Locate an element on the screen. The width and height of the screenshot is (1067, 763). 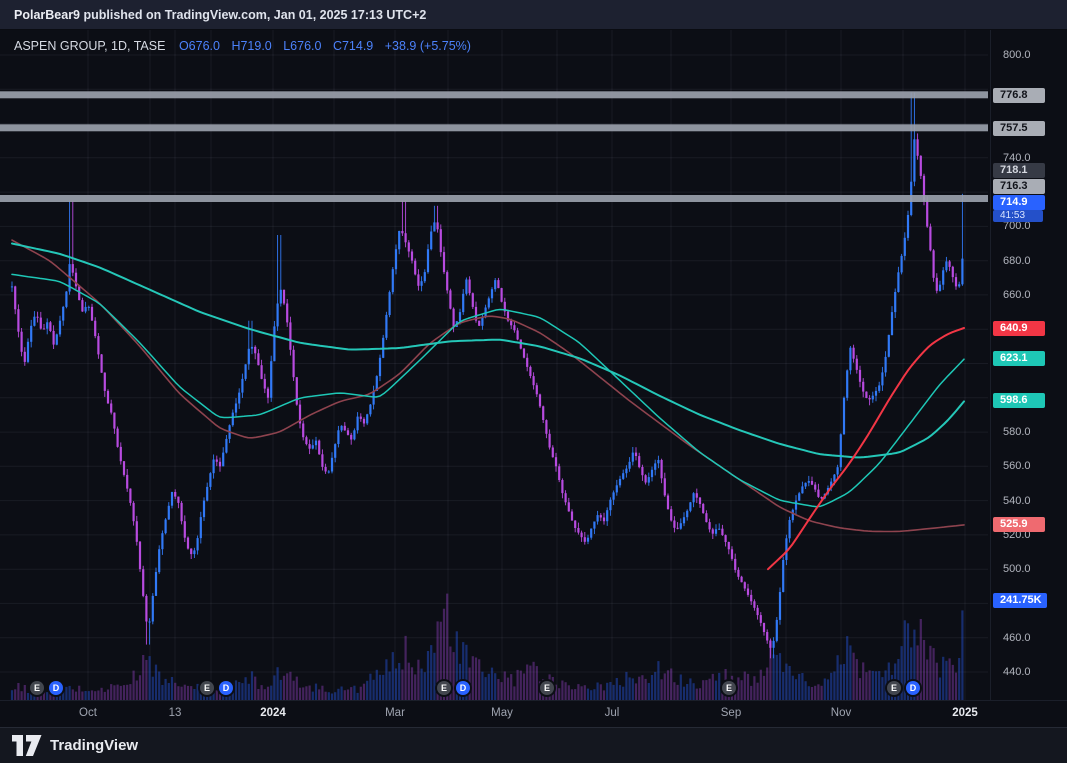
price-change: +38.9 (+5.75%) is located at coordinates (427, 46).